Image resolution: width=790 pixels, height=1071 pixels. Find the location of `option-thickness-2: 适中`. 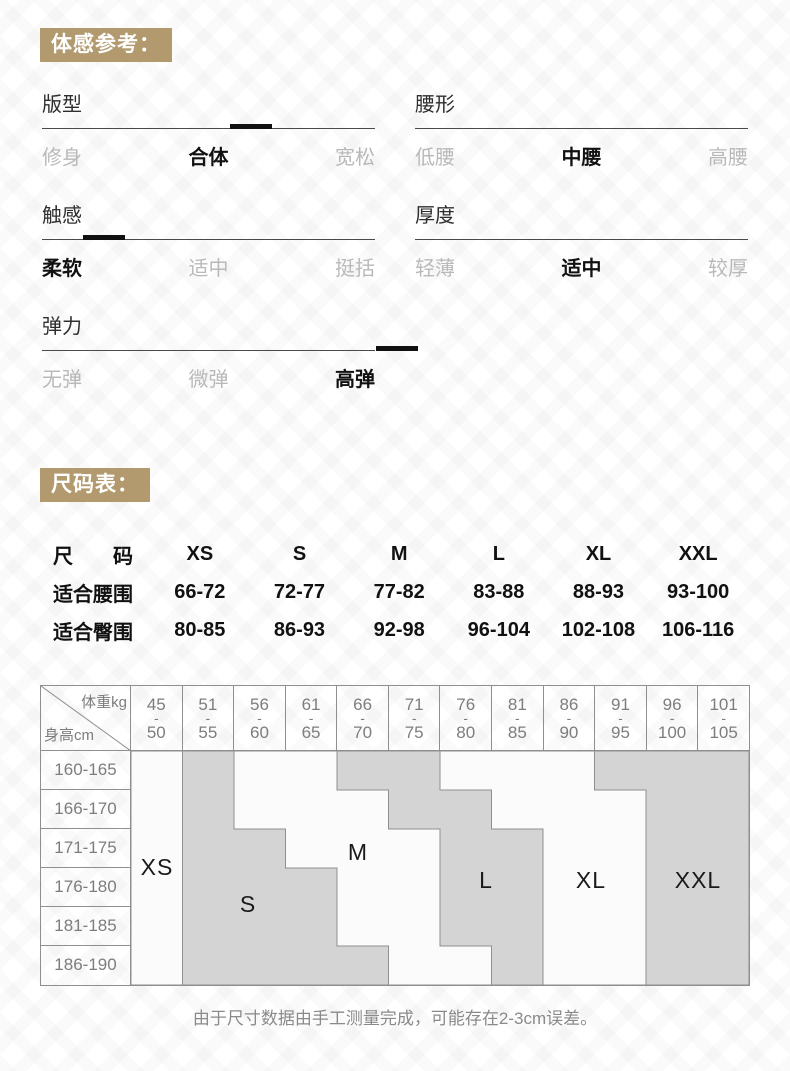

option-thickness-2: 适中 is located at coordinates (581, 269).